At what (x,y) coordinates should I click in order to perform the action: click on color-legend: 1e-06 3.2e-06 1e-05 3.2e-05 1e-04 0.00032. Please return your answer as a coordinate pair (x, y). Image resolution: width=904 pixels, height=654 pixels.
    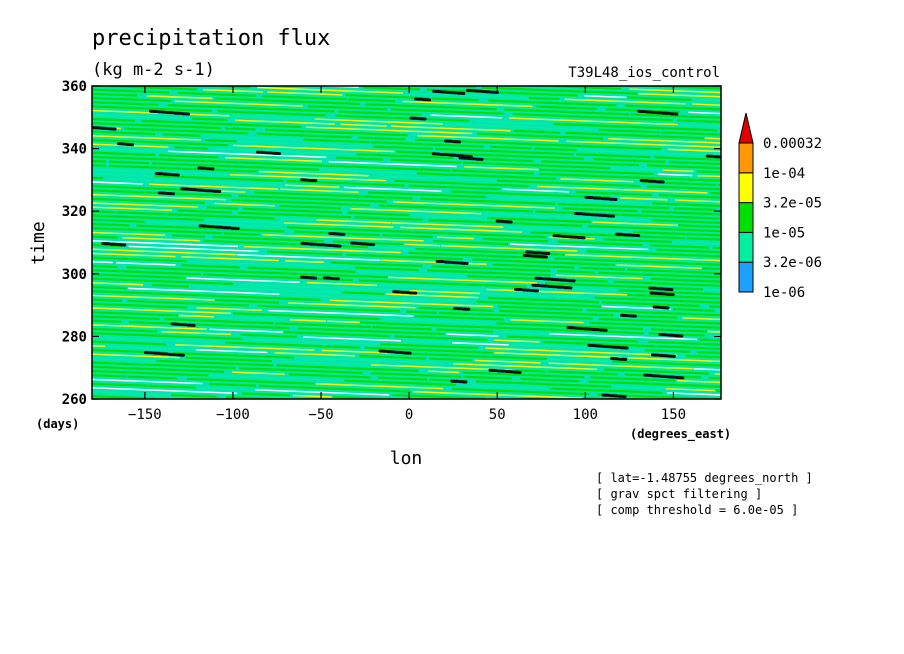
    Looking at the image, I should click on (780, 206).